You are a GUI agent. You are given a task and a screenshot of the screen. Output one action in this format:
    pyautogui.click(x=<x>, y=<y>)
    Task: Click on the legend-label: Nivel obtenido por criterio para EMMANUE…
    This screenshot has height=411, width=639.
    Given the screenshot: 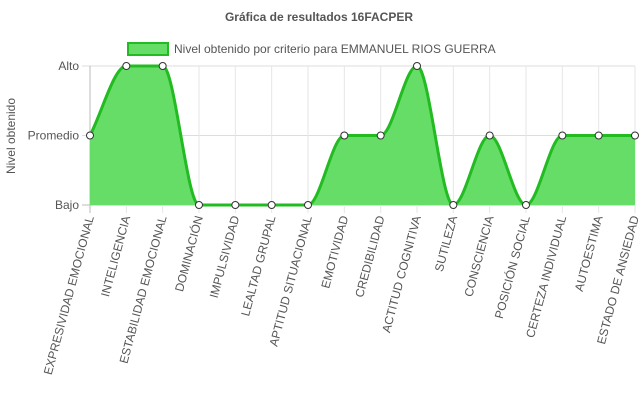 What is the action you would take?
    pyautogui.click(x=335, y=49)
    